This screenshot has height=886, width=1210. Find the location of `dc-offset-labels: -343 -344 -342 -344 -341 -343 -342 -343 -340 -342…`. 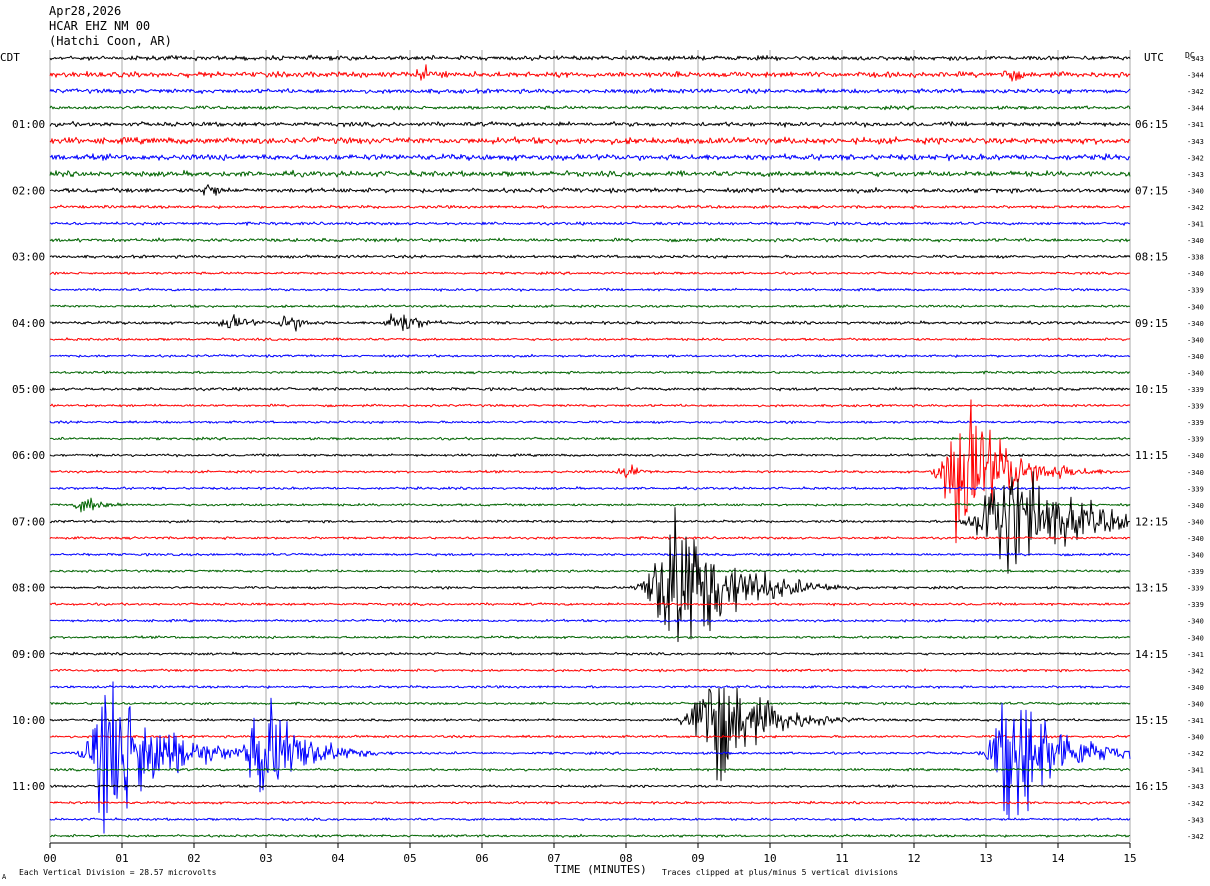

dc-offset-labels: -343 -344 -342 -344 -341 -343 -342 -343 -340 -342… is located at coordinates (1195, 448).